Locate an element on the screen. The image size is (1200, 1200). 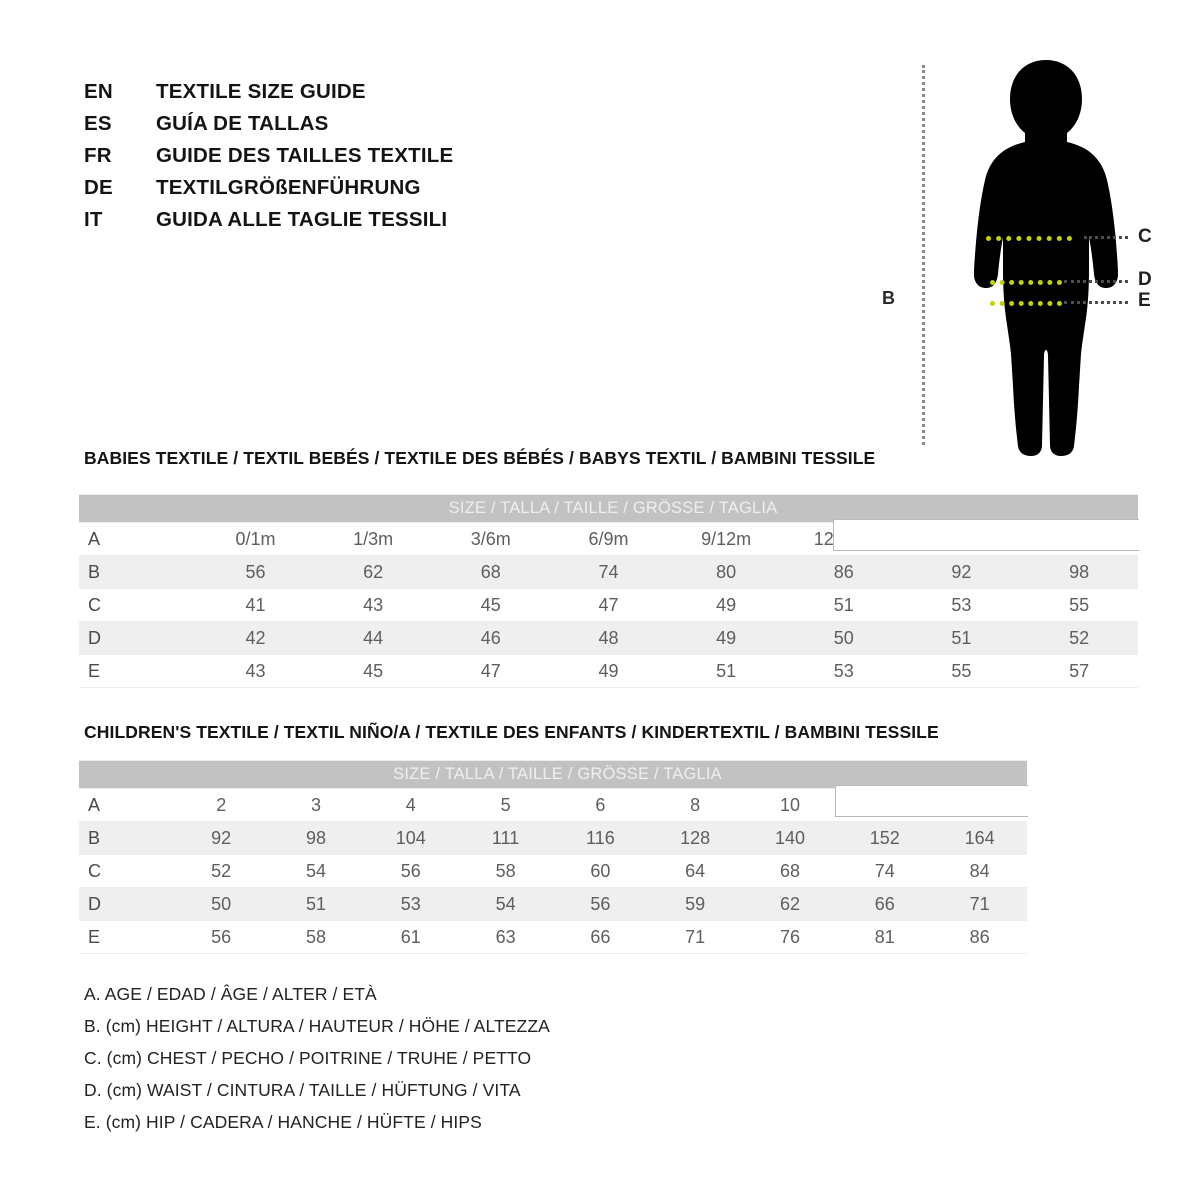
table-cell: 104 is located at coordinates (411, 838).